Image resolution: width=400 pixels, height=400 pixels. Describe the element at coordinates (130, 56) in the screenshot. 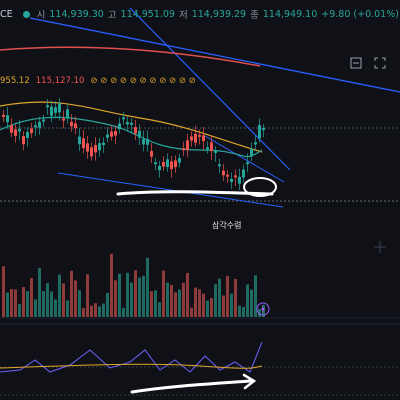

I see `ma-long-curve` at that location.